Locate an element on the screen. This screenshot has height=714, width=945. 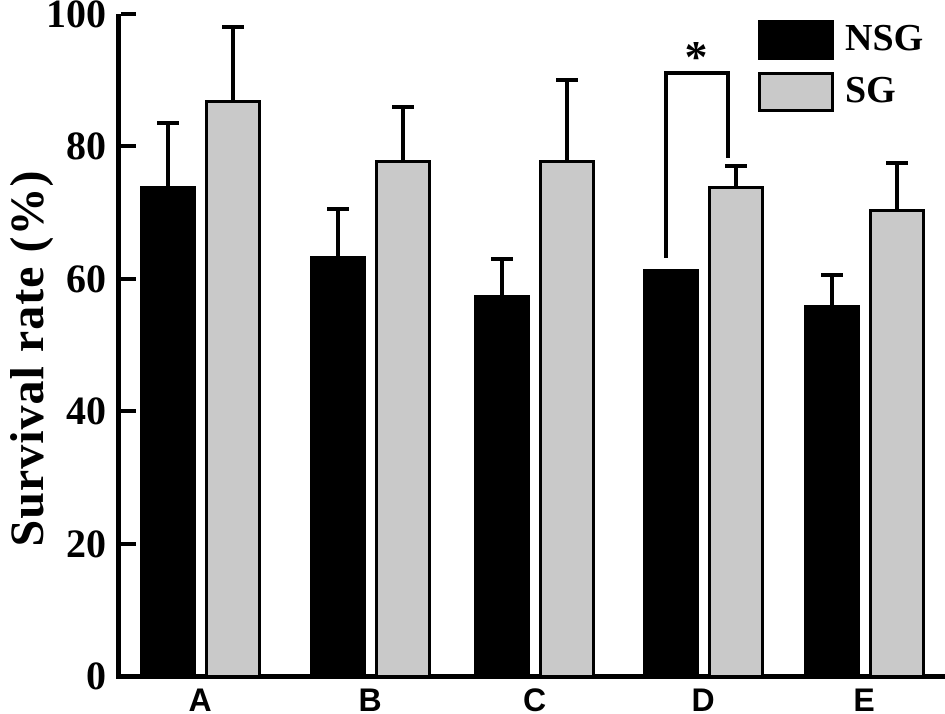
error-bar-D-SG is located at coordinates (735, 176).